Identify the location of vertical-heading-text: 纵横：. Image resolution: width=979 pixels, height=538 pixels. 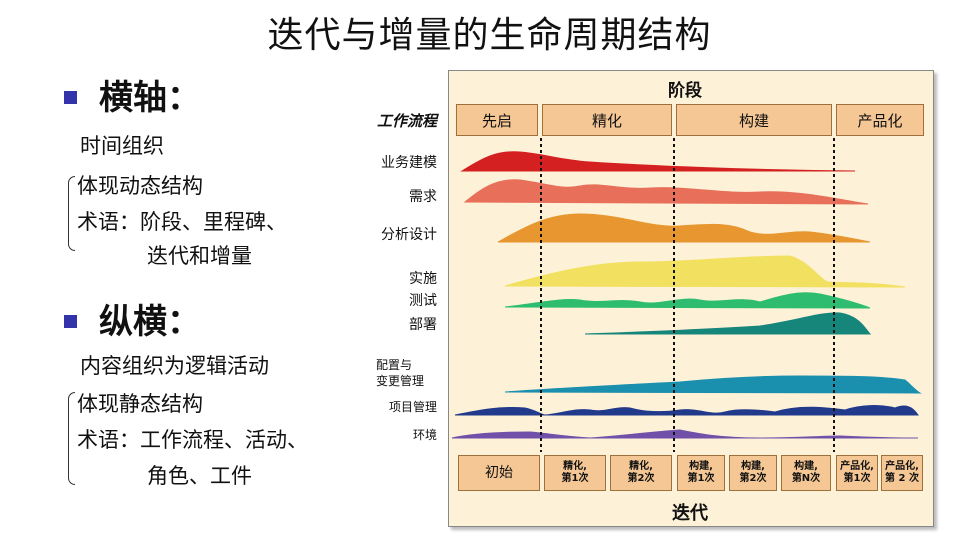
(150, 322).